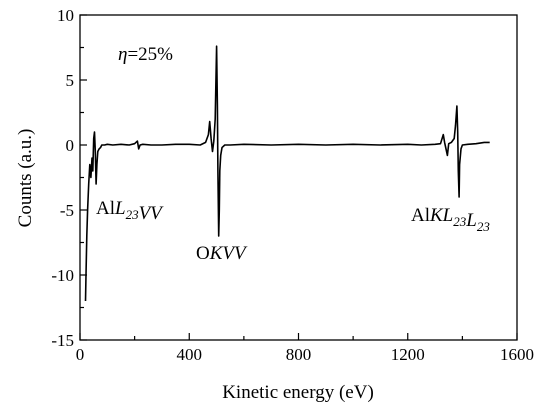 This screenshot has width=550, height=410. What do you see at coordinates (517, 354) in the screenshot?
I see `x-tick-label: 1600` at bounding box center [517, 354].